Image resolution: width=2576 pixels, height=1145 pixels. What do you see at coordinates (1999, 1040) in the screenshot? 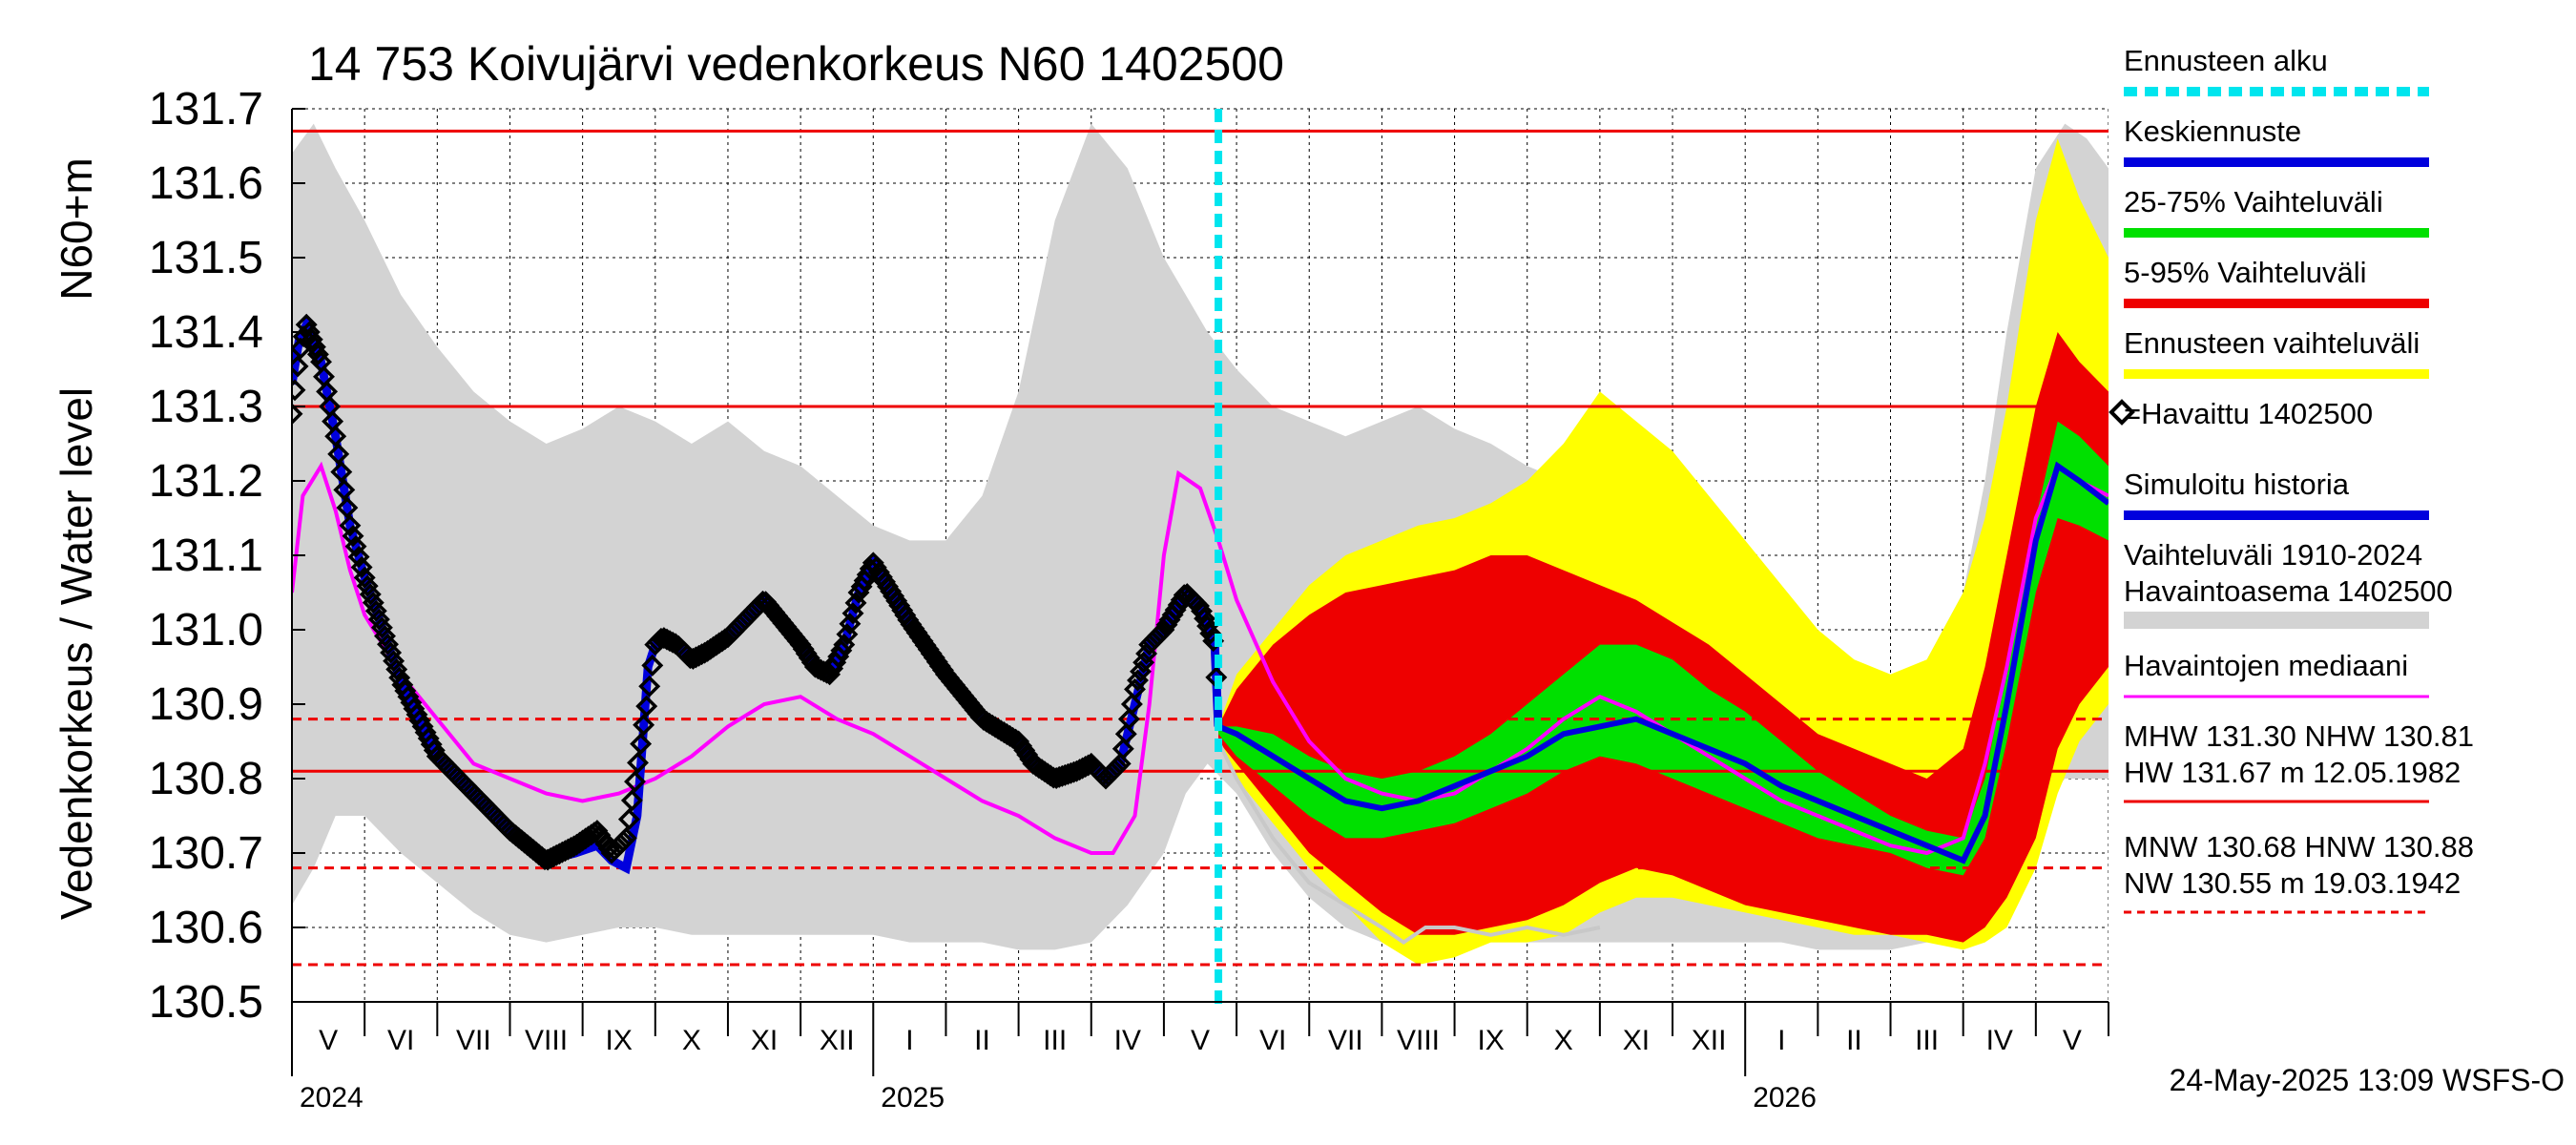
I see `month-label: IV` at bounding box center [1999, 1040].